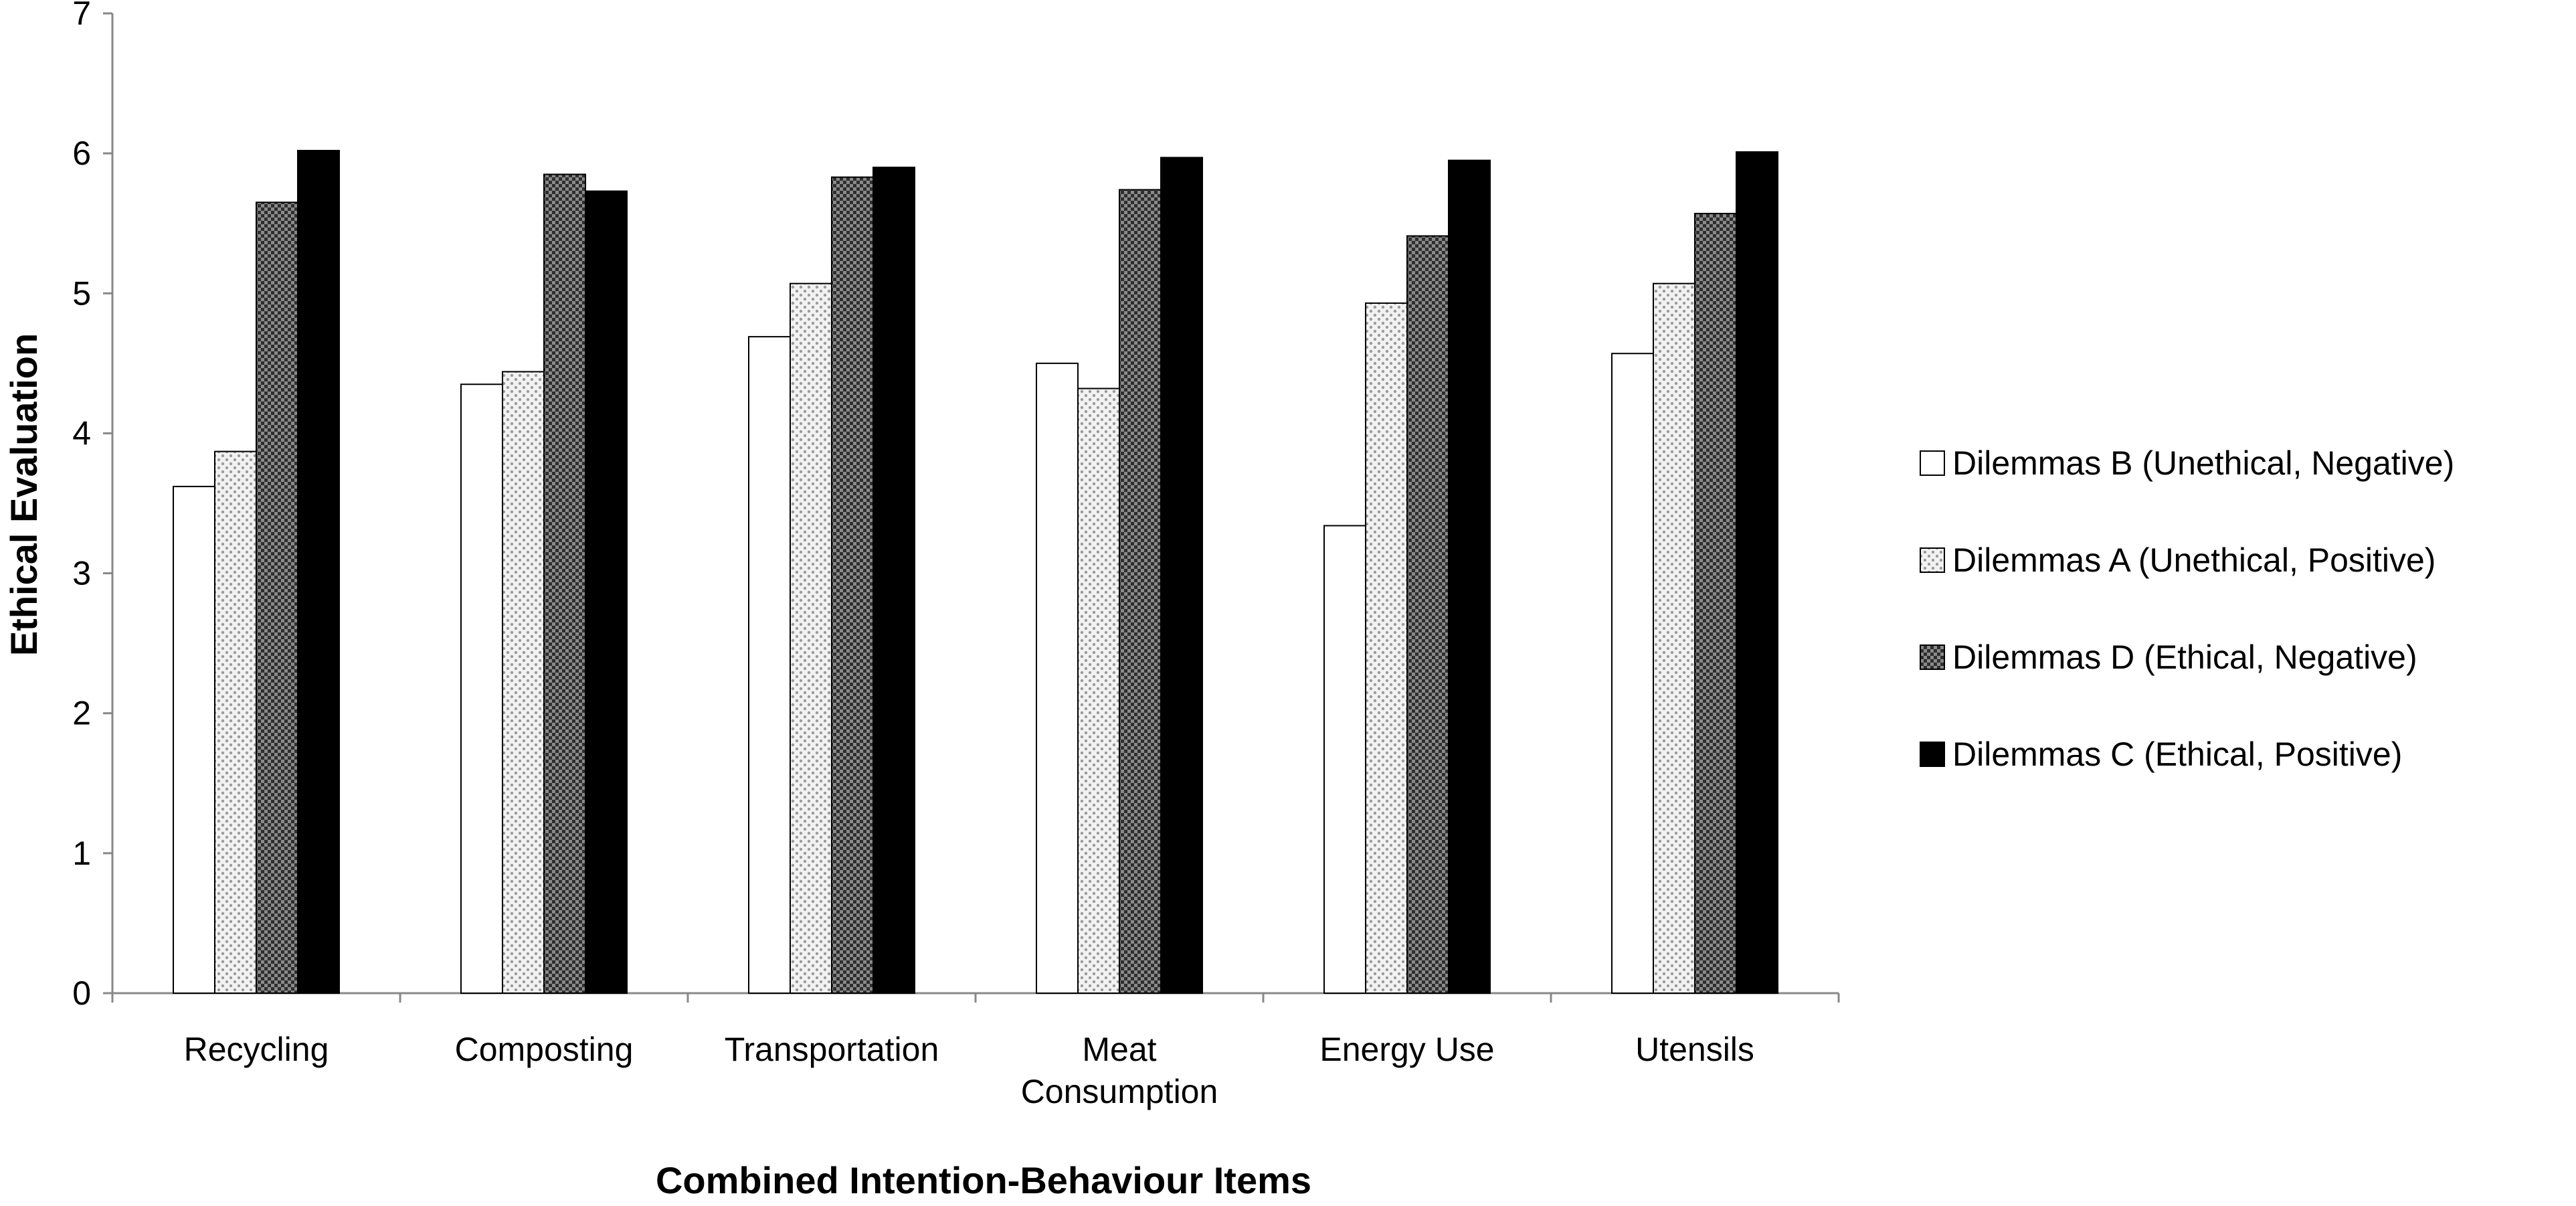 The image size is (2576, 1206). What do you see at coordinates (1695, 1049) in the screenshot?
I see `x-tick-label: Utensils` at bounding box center [1695, 1049].